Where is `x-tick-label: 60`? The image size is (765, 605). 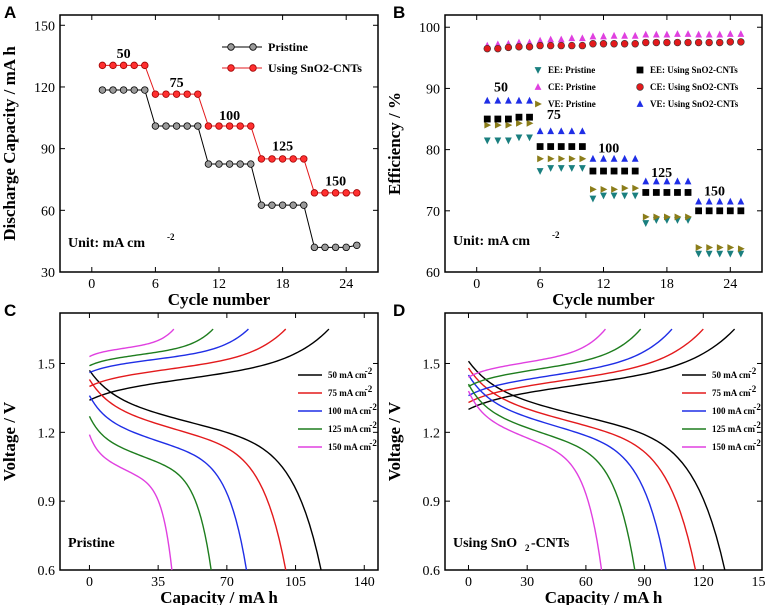
x-tick-label: 60 is located at coordinates (586, 582).